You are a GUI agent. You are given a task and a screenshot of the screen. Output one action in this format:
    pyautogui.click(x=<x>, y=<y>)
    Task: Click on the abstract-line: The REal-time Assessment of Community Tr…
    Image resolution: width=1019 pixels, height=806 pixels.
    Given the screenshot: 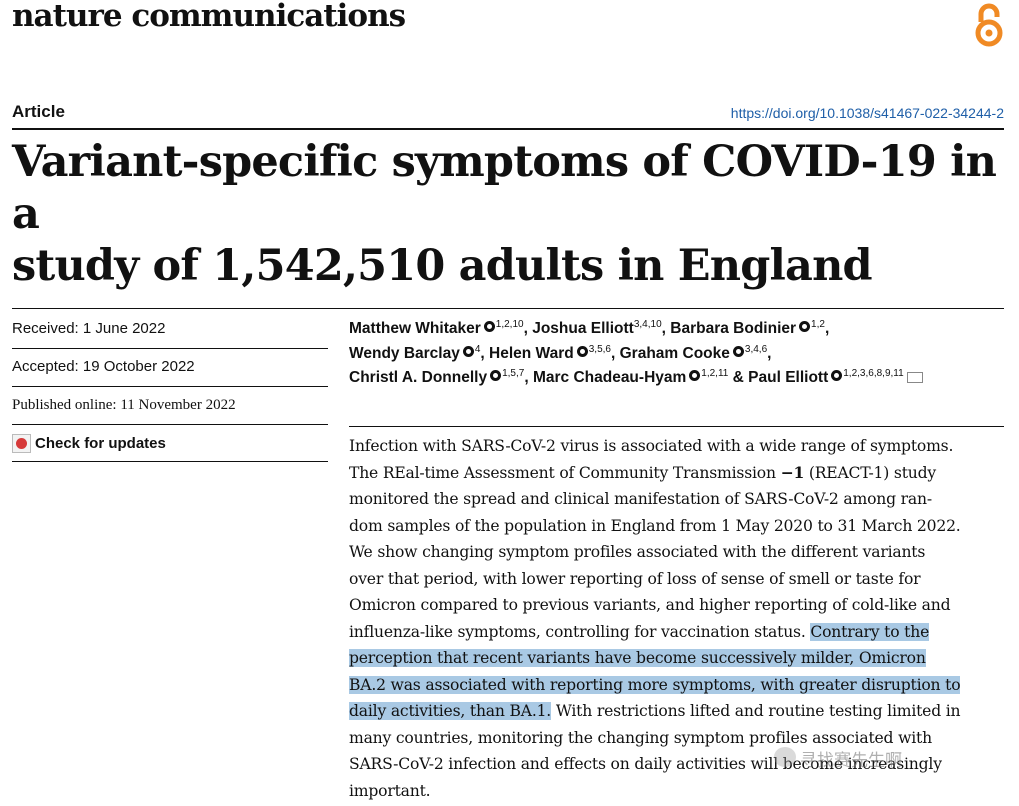 What is the action you would take?
    pyautogui.click(x=679, y=473)
    